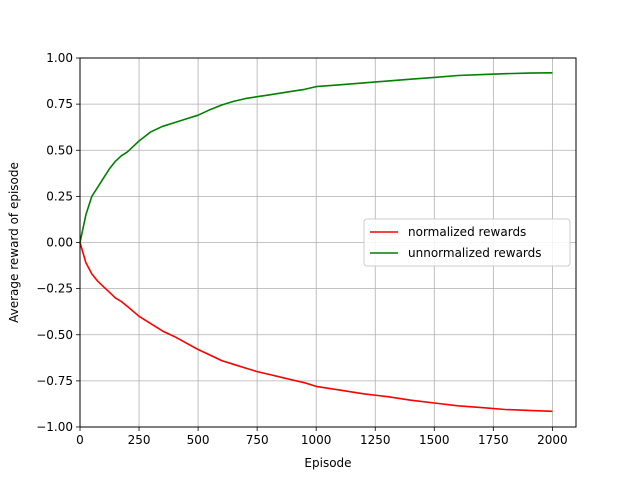 This screenshot has width=640, height=480. What do you see at coordinates (552, 440) in the screenshot?
I see `x-tick-label: 2000` at bounding box center [552, 440].